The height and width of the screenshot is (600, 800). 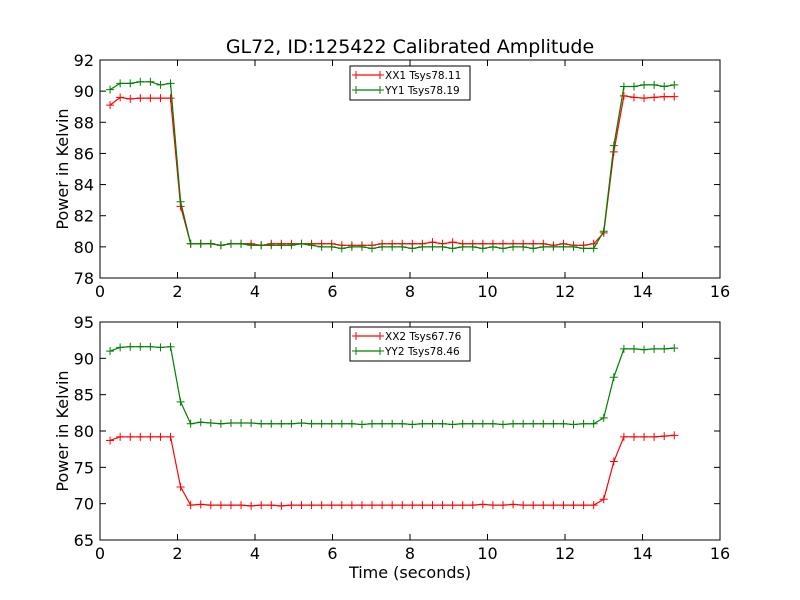 I want to click on x-tick-label: 10, so click(x=487, y=291).